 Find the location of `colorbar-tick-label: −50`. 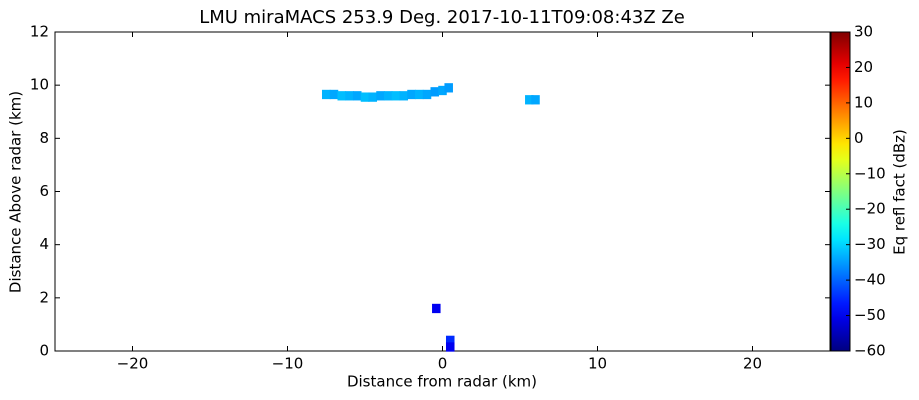

colorbar-tick-label: −50 is located at coordinates (870, 315).